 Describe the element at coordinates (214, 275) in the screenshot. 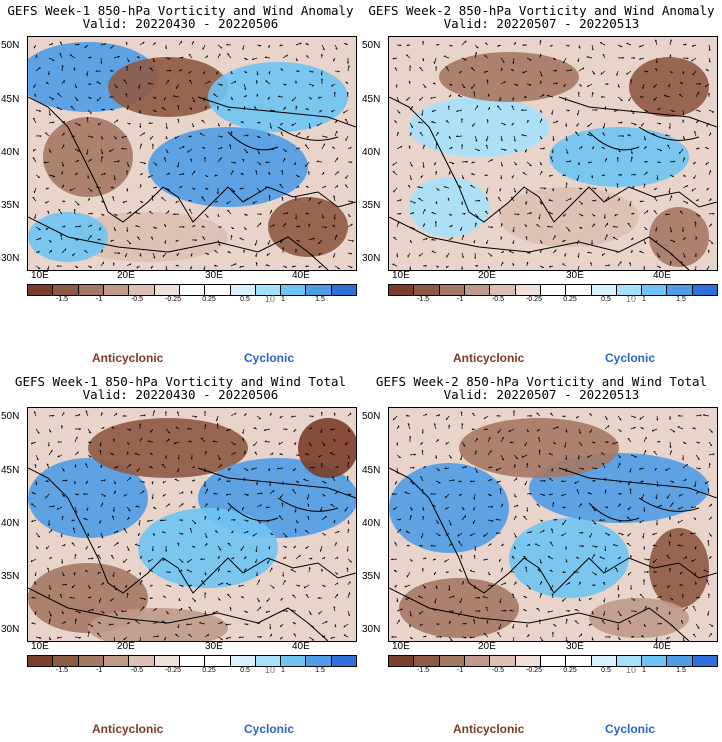

I see `lon-label: 30E` at that location.